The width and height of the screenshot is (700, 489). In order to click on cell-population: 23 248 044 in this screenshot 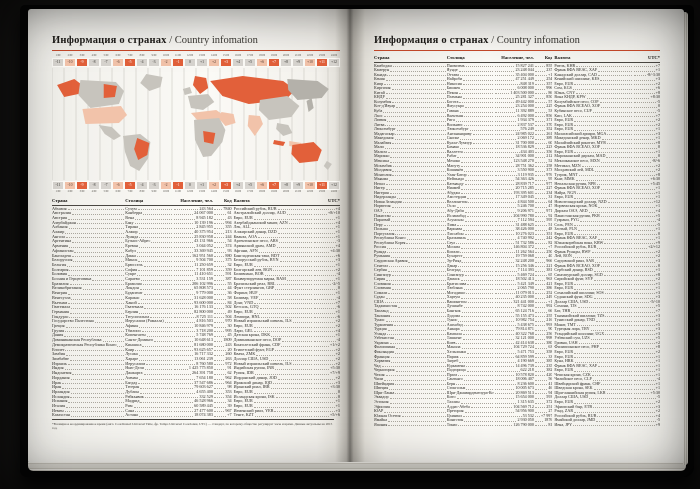, I will do `click(514, 70)`.